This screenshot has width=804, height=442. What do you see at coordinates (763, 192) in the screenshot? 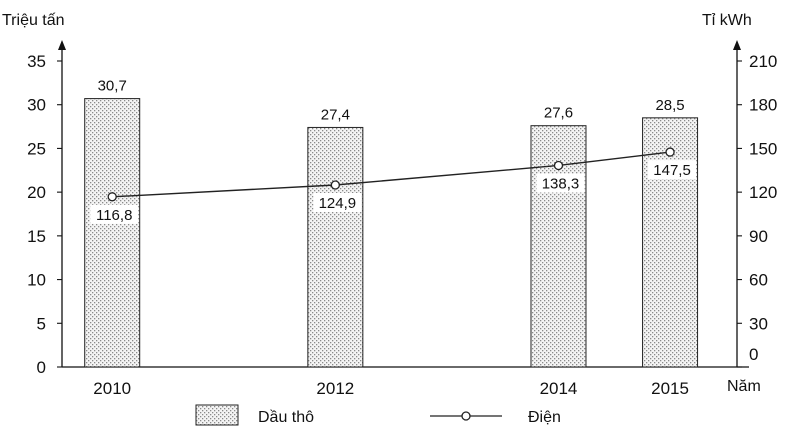
I see `right-tick-label: 120` at bounding box center [763, 192].